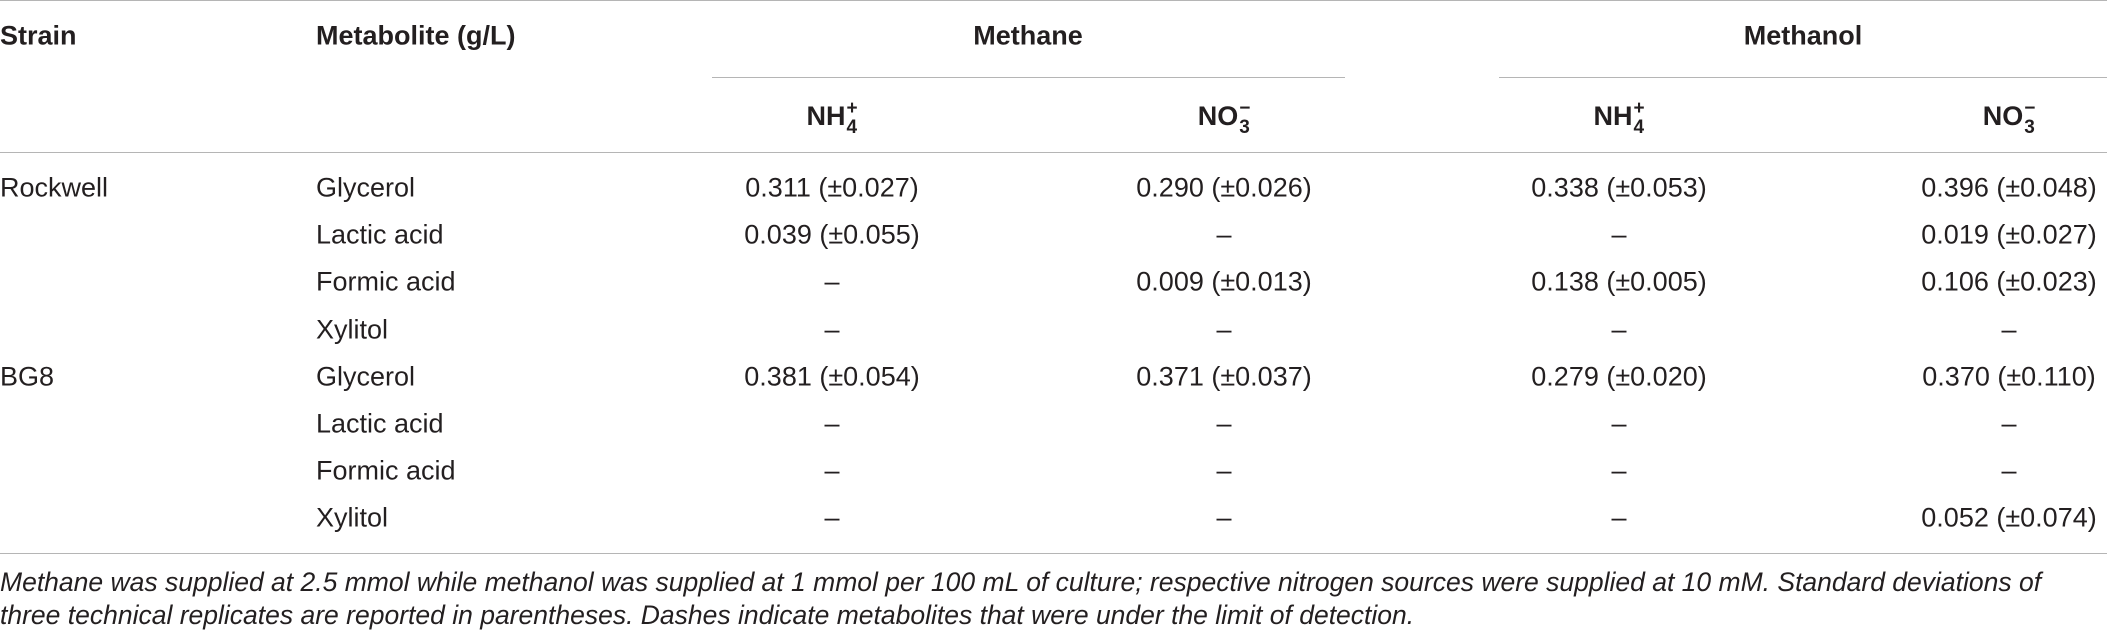 This screenshot has height=636, width=2107. I want to click on value-cell: 0.279 (±0.020), so click(1619, 376).